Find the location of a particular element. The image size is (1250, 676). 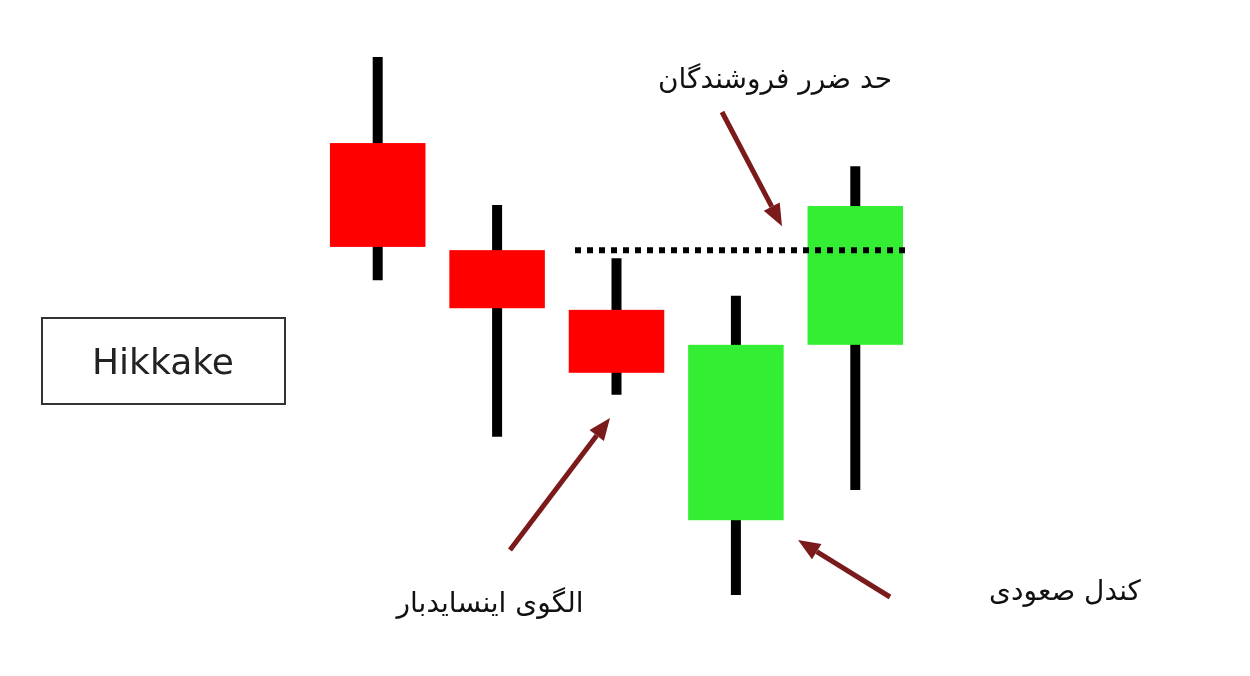

ref-line-label: حد ضرر فروشندگان is located at coordinates (775, 78).